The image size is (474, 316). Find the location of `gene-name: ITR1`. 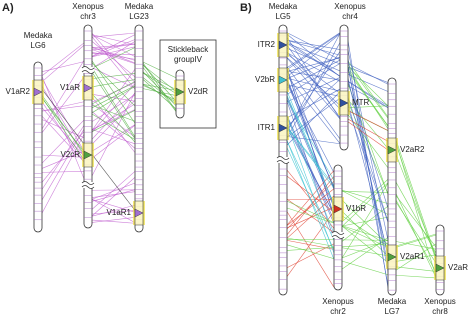

gene-name: ITR1 is located at coordinates (267, 127).